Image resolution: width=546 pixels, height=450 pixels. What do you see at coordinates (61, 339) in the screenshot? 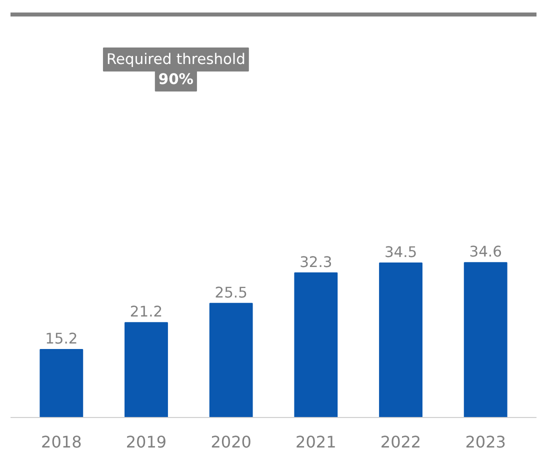
I see `data-label: 15.2` at bounding box center [61, 339].